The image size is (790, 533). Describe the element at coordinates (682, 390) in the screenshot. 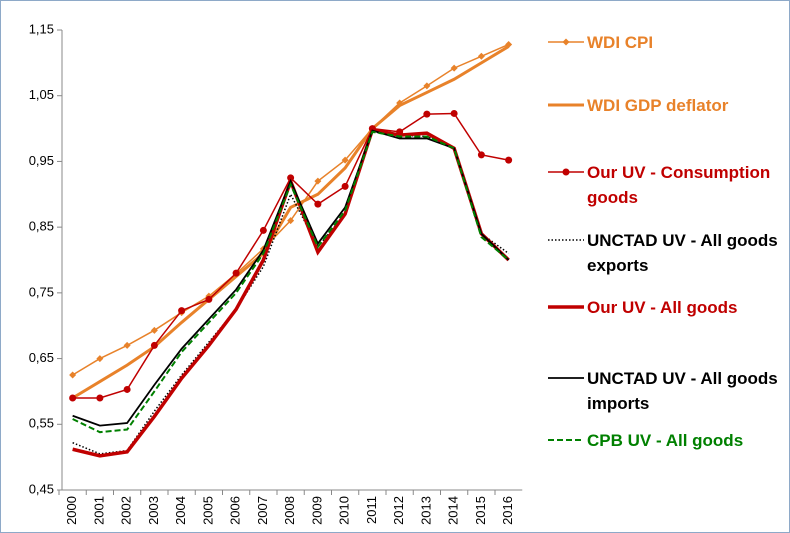

I see `legend-label: UNCTAD UV - All goods imports` at that location.